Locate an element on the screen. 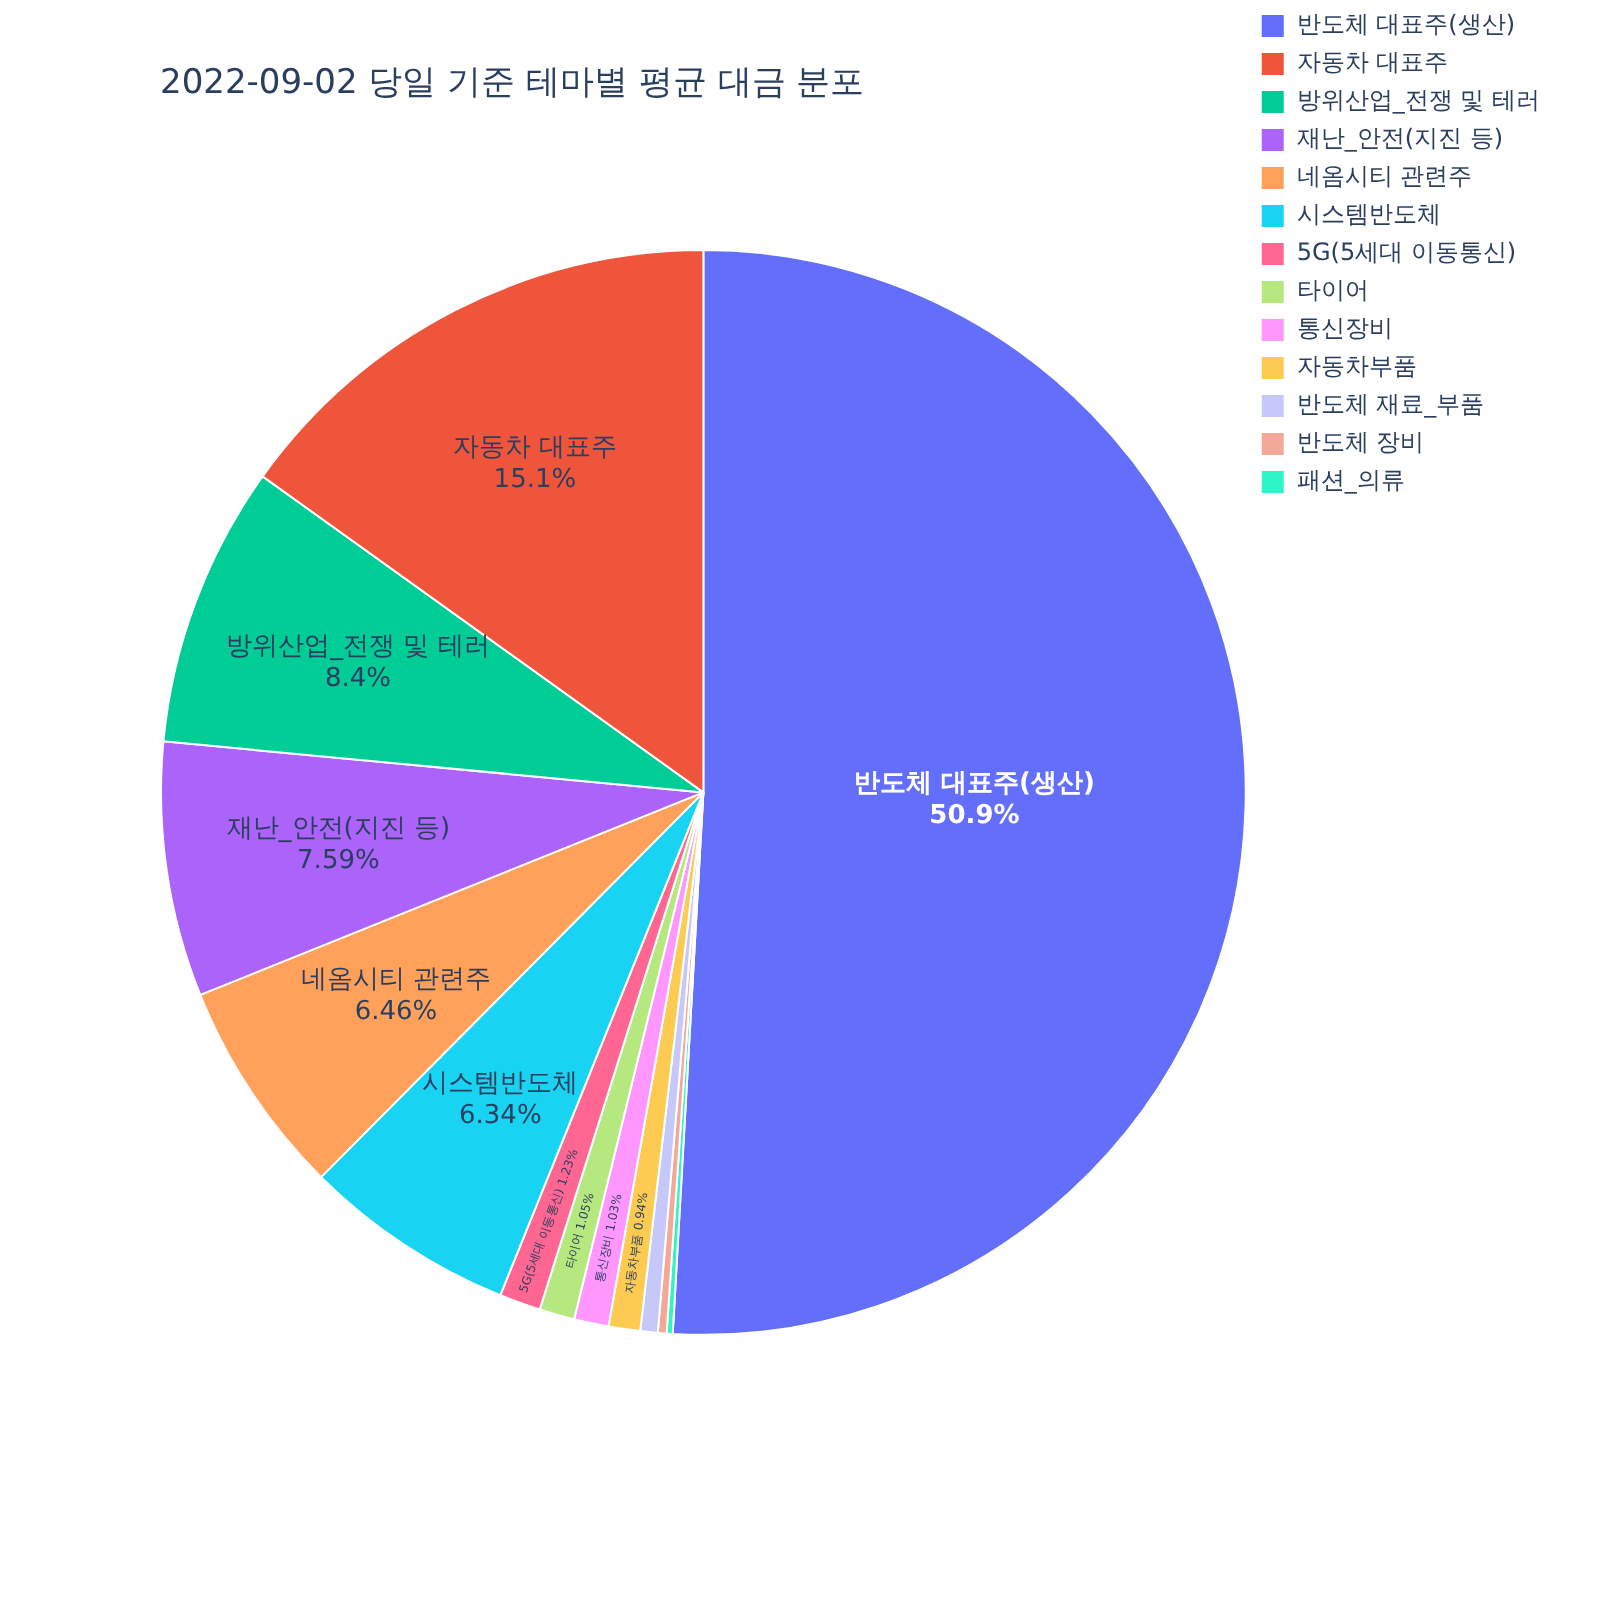 The image size is (1600, 1600). slice-label: 재난_안전(지진 등) is located at coordinates (338, 829).